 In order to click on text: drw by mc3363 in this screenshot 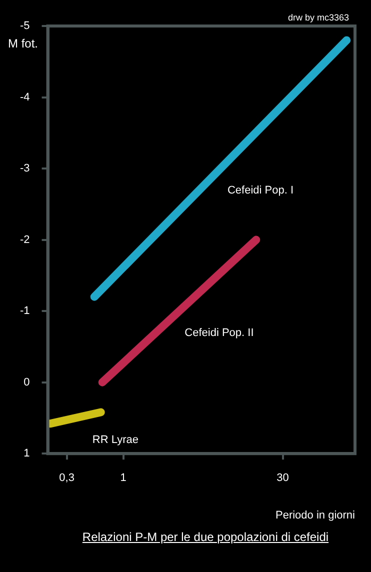, I will do `click(318, 17)`.